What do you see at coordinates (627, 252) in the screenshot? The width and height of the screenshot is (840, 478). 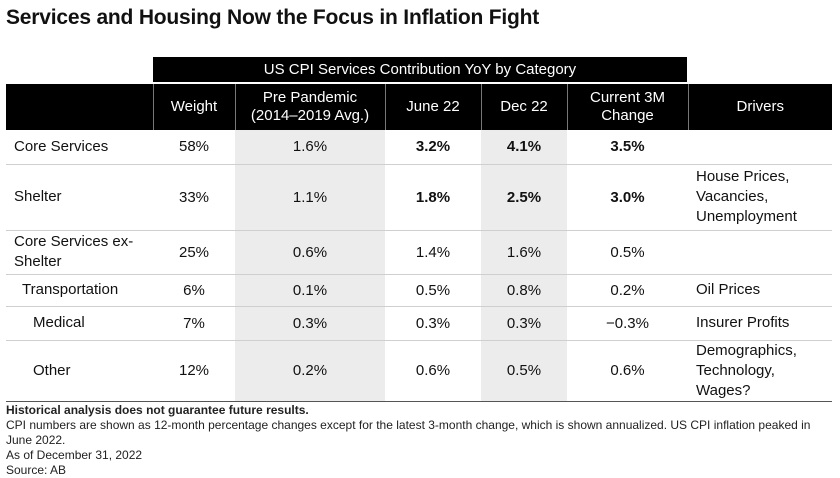 I see `cell-current-3m: 0.5%` at bounding box center [627, 252].